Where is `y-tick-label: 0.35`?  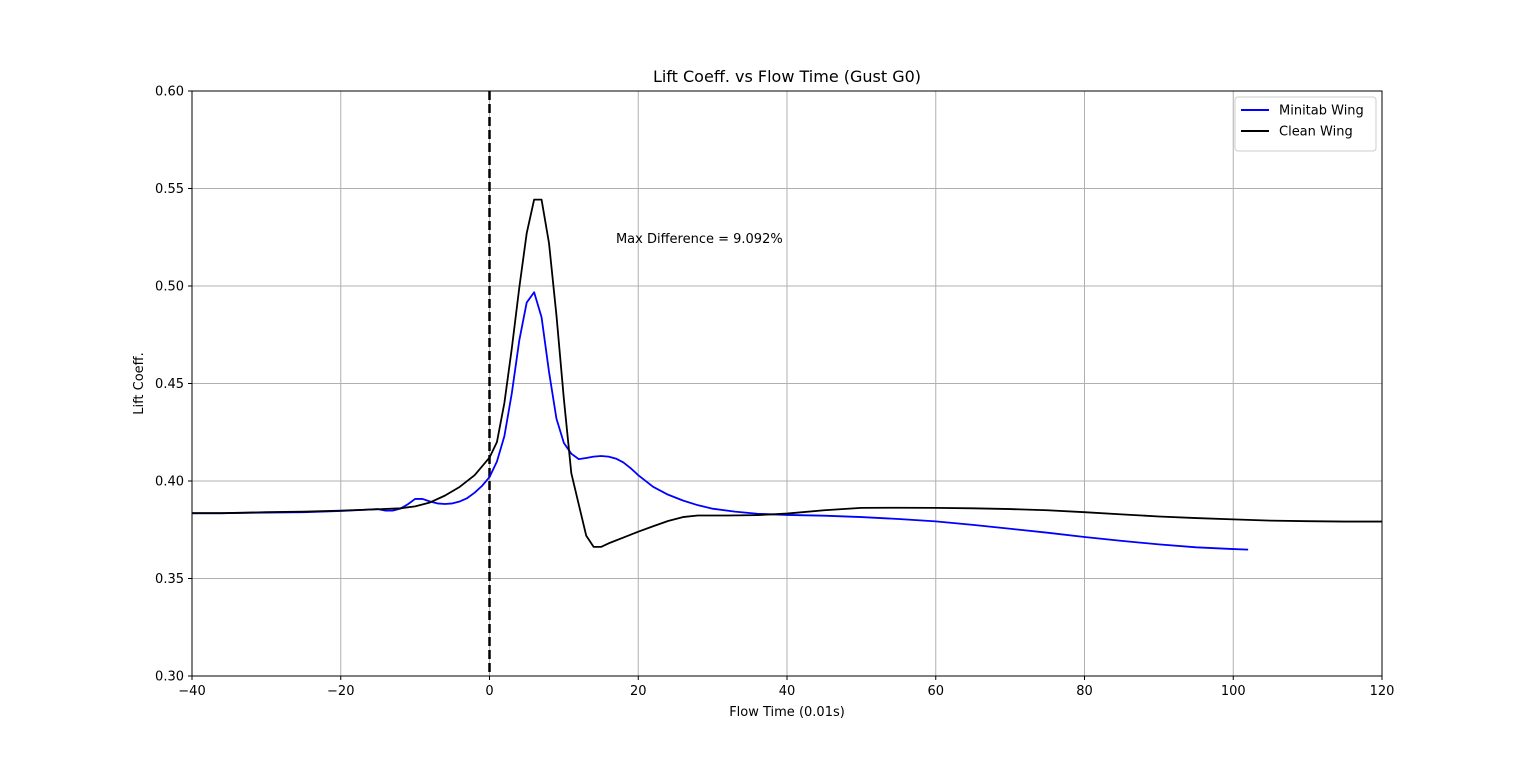 y-tick-label: 0.35 is located at coordinates (169, 579).